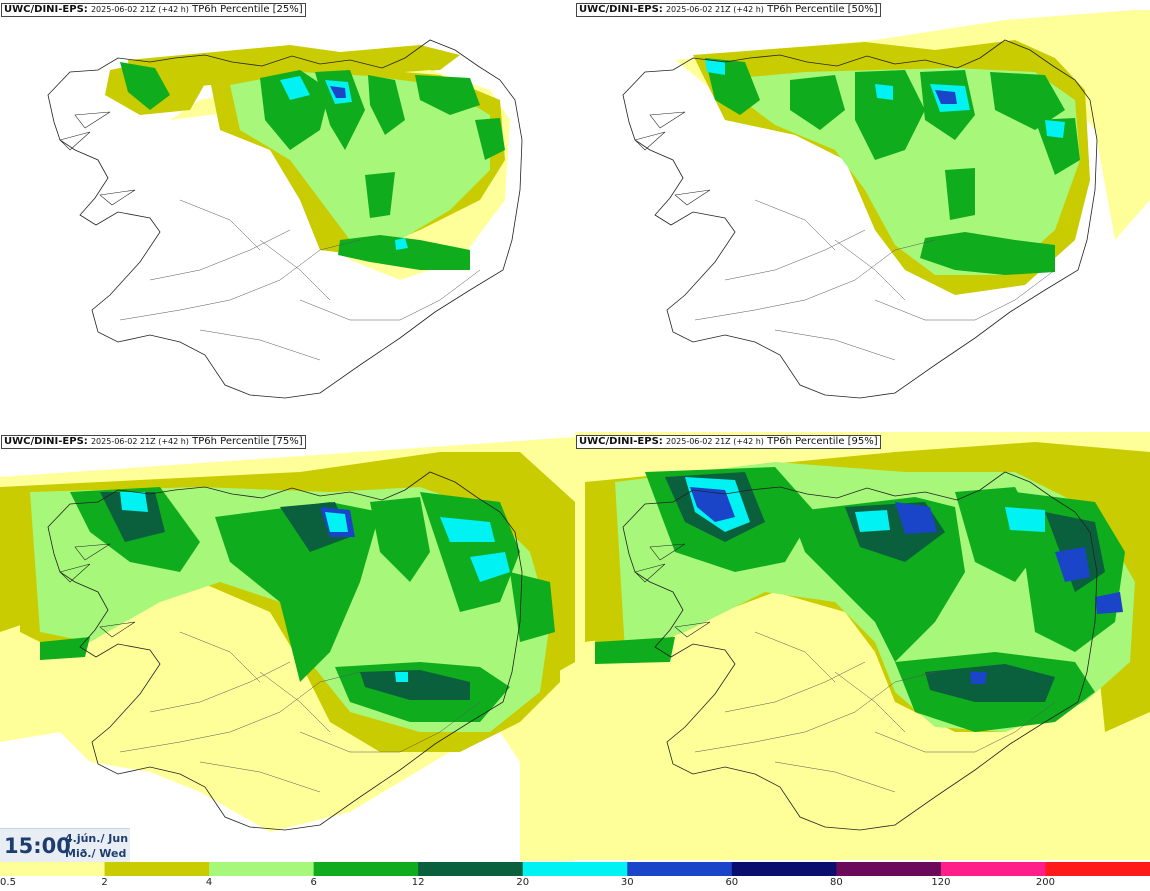 The width and height of the screenshot is (1150, 891). I want to click on legend-label: 20, so click(523, 882).